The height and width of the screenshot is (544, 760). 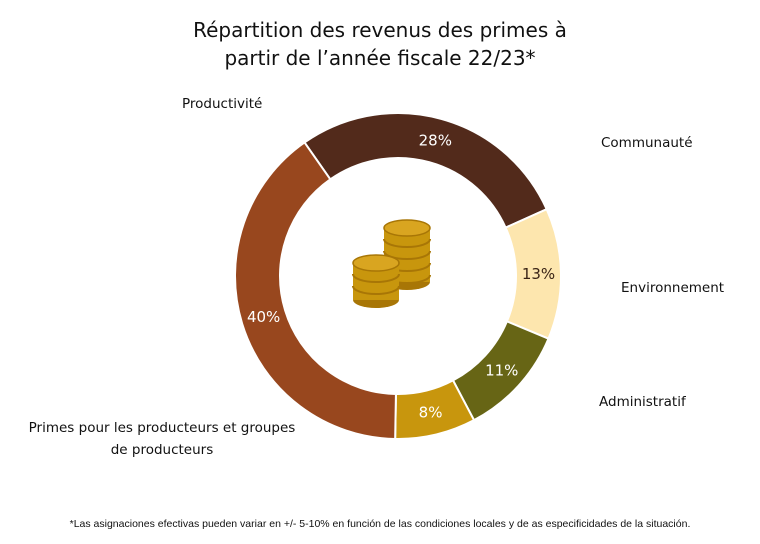 I want to click on donut-value-label-2: 11%, so click(x=501, y=371).